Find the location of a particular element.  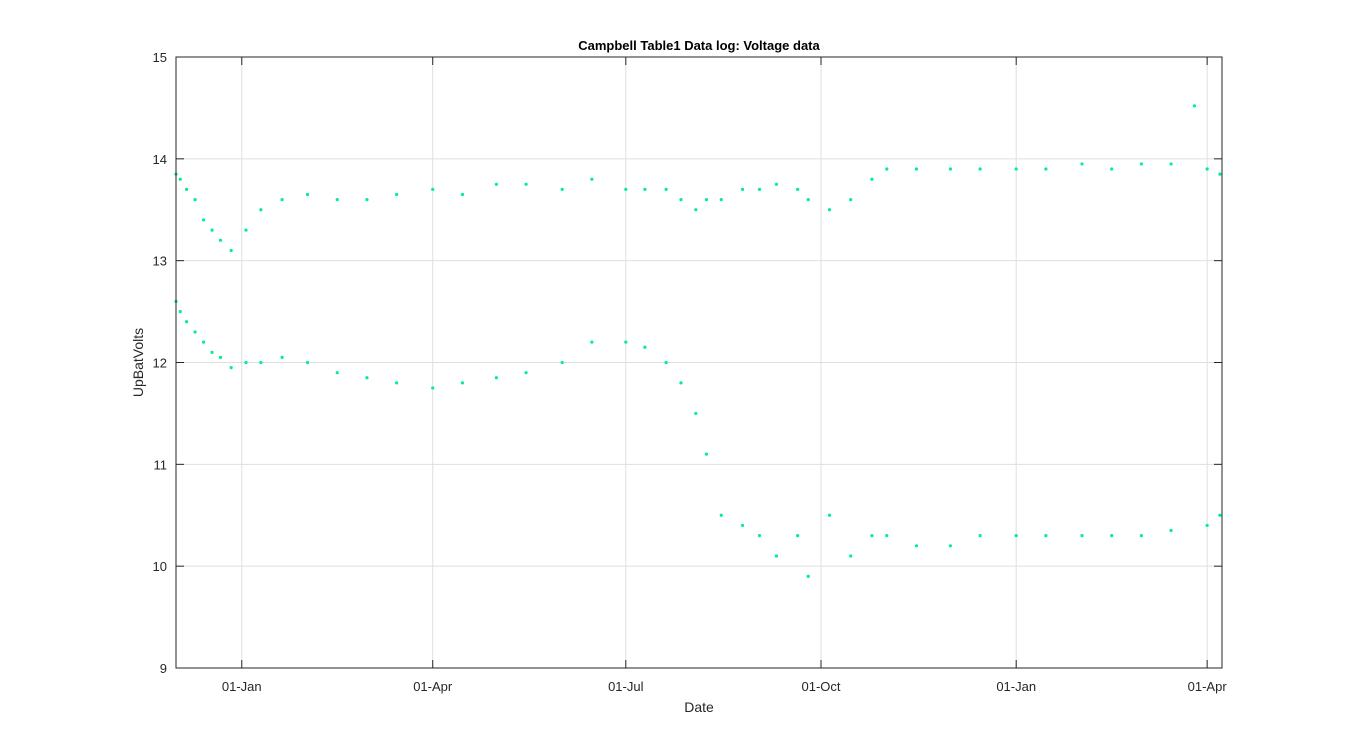

y-tick-label: 10 is located at coordinates (160, 566).